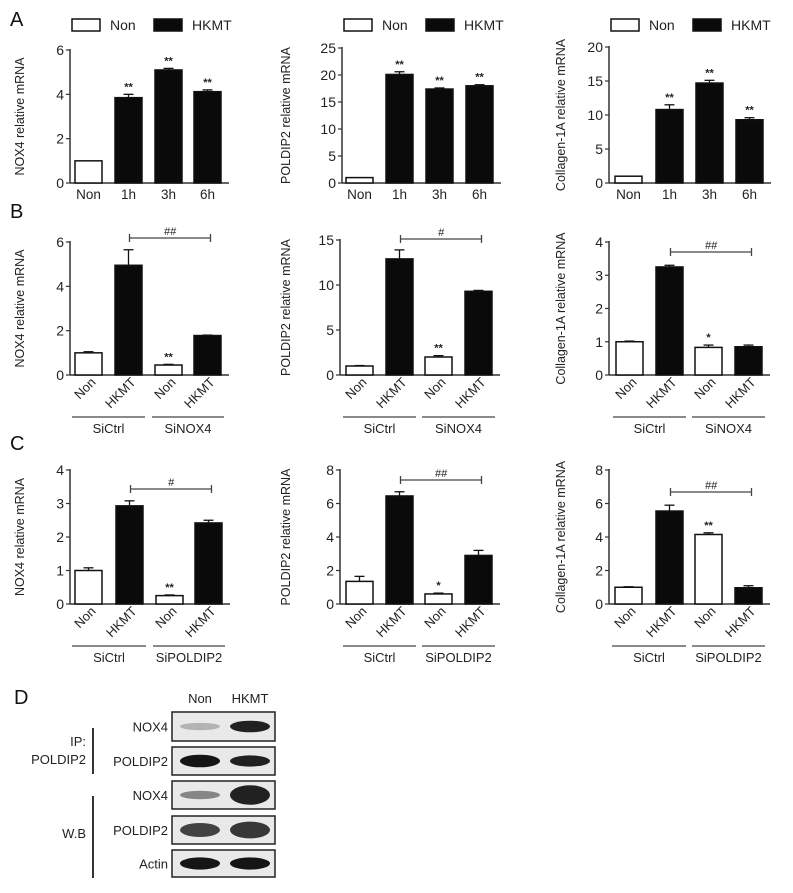 The image size is (793, 893). What do you see at coordinates (595, 81) in the screenshot?
I see `y-tick-label: 15` at bounding box center [595, 81].